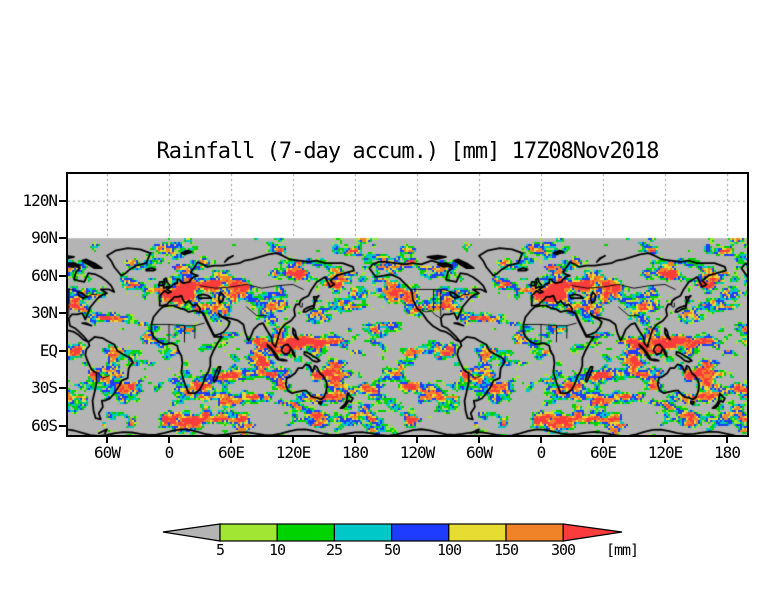  I want to click on y-tick-label: 30S, so click(44, 387).